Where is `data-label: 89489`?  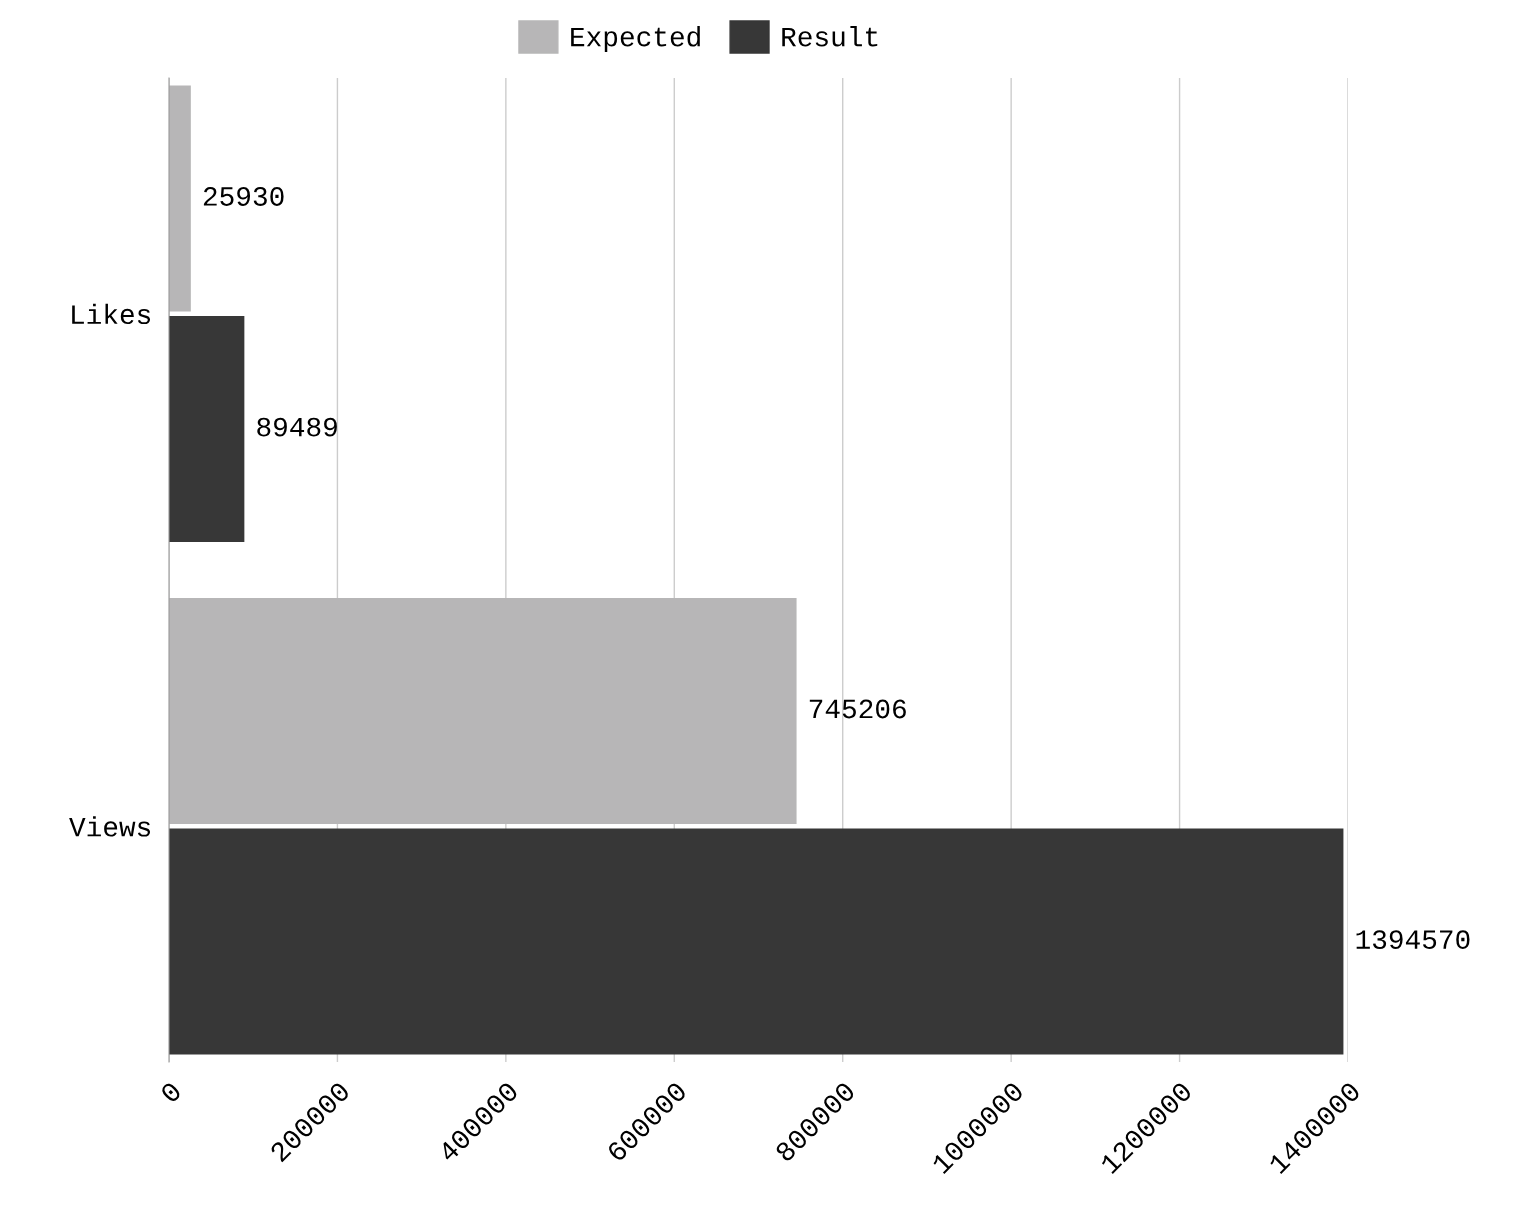 data-label: 89489 is located at coordinates (297, 427).